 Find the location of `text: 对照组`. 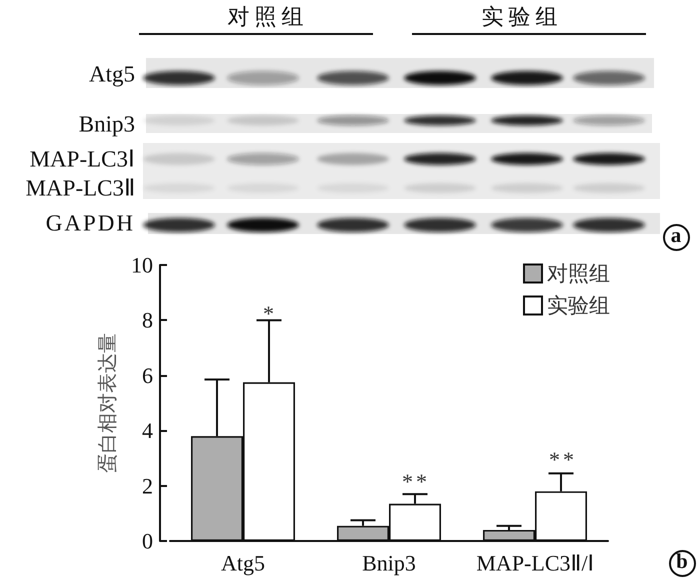

text: 对照组 is located at coordinates (268, 16).